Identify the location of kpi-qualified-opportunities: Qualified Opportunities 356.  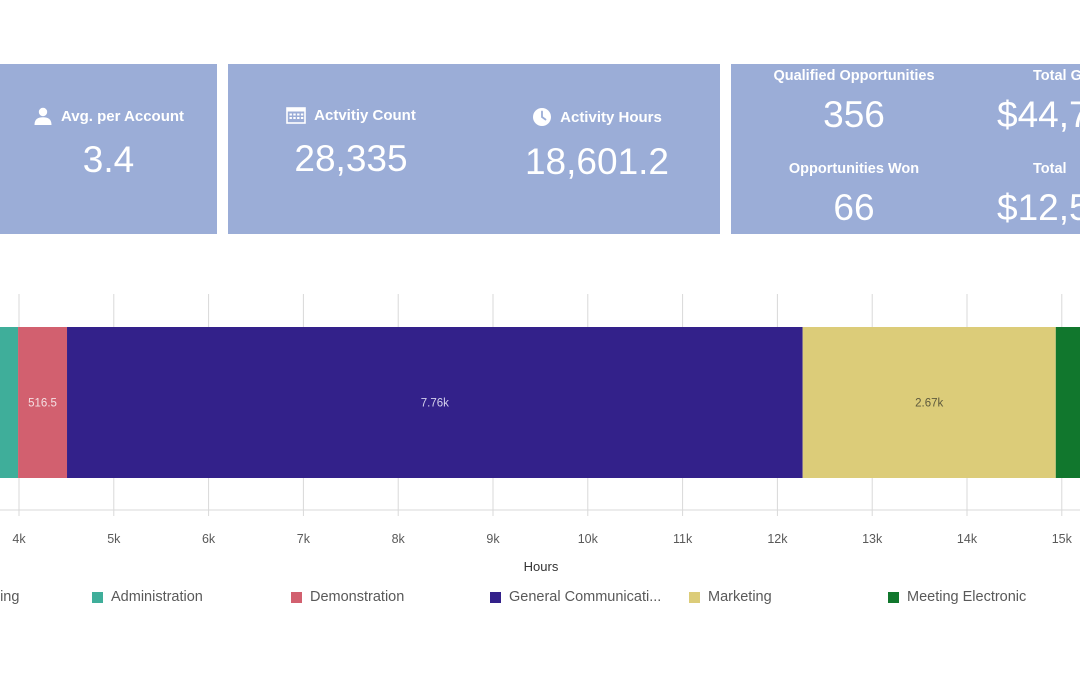
(854, 102).